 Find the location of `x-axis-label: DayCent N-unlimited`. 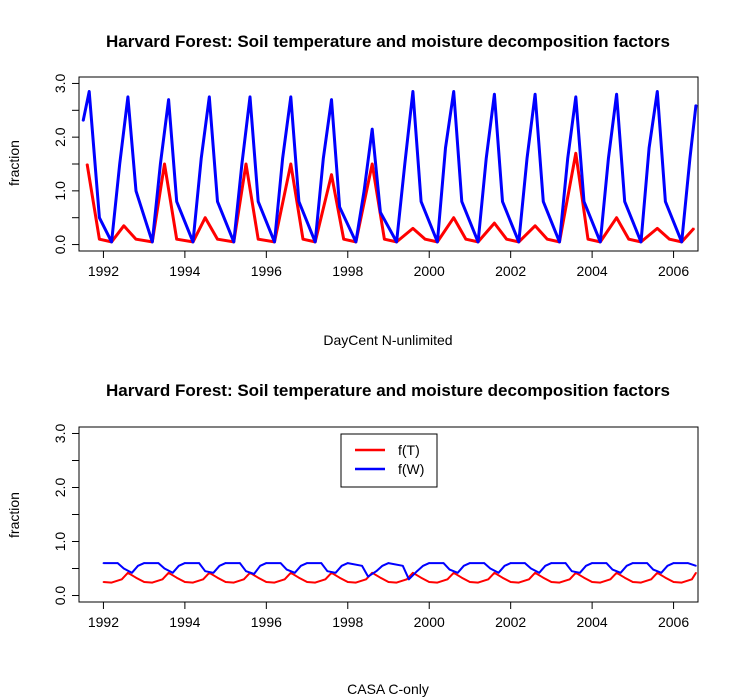

x-axis-label: DayCent N-unlimited is located at coordinates (387, 340).